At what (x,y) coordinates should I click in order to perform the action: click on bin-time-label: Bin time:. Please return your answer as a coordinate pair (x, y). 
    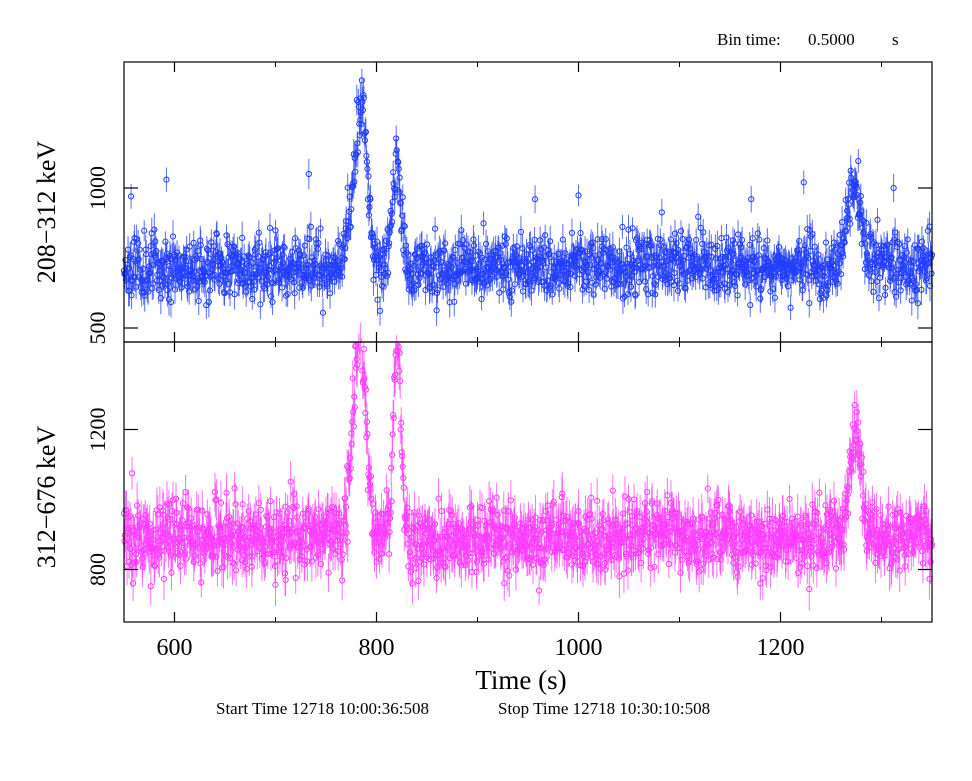
    Looking at the image, I should click on (749, 39).